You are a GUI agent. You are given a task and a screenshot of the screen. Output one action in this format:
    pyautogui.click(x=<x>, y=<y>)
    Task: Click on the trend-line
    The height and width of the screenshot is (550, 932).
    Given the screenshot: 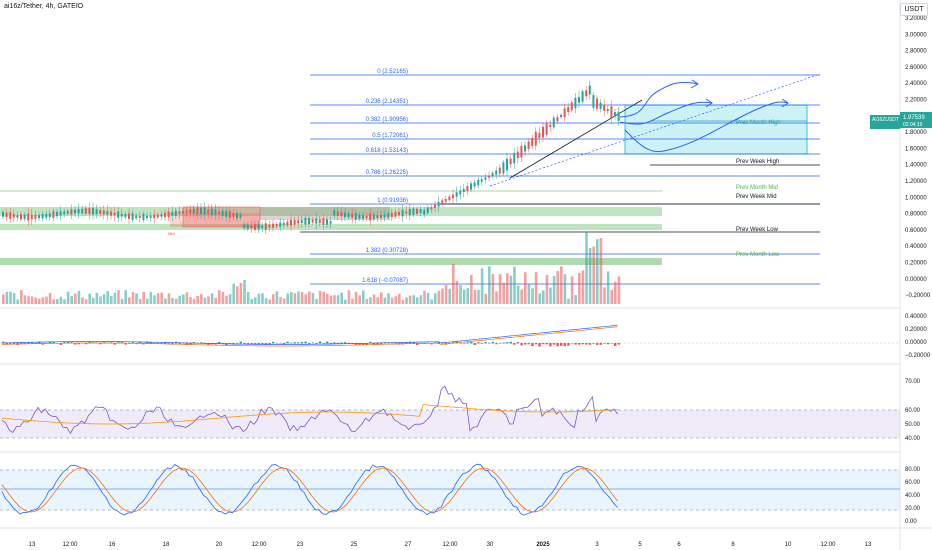 What is the action you would take?
    pyautogui.click(x=576, y=139)
    